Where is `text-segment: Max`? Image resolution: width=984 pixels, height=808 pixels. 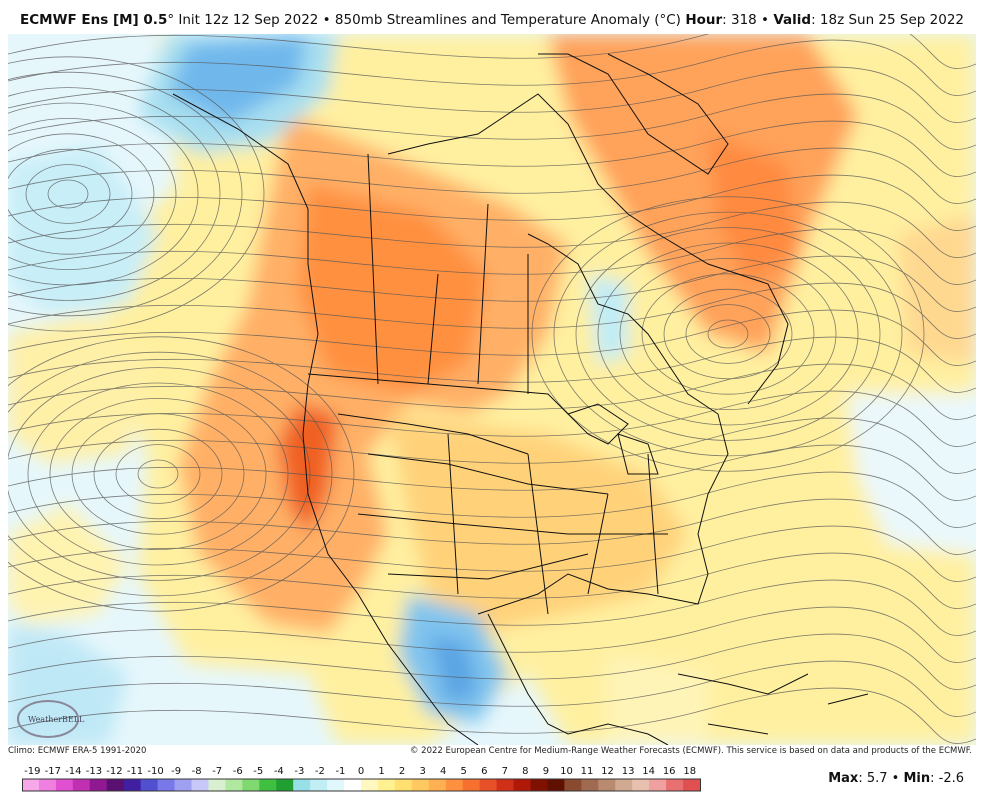
text-segment: Max is located at coordinates (843, 778).